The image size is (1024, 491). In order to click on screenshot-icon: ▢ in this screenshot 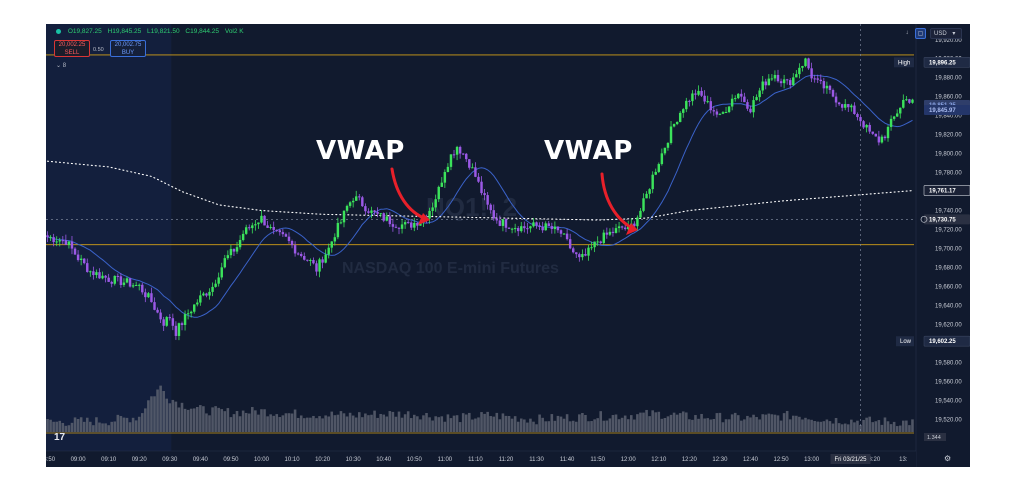, I will do `click(920, 33)`.